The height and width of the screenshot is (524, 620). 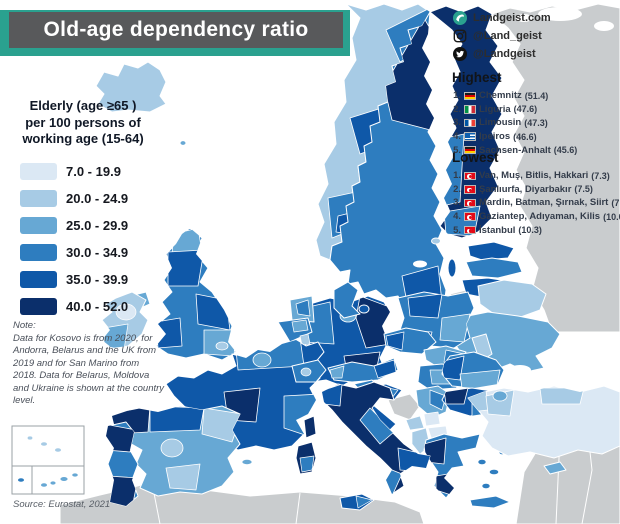 What do you see at coordinates (62, 504) in the screenshot?
I see `source-text: Source: Eurostat, 2021` at bounding box center [62, 504].